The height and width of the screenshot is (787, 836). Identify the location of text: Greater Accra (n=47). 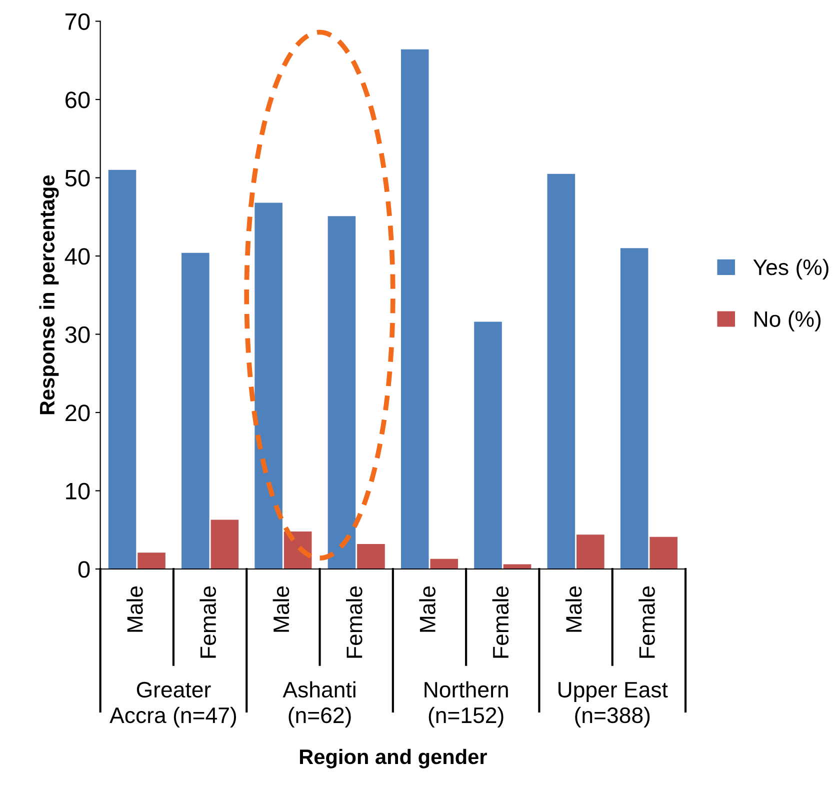
(173, 705).